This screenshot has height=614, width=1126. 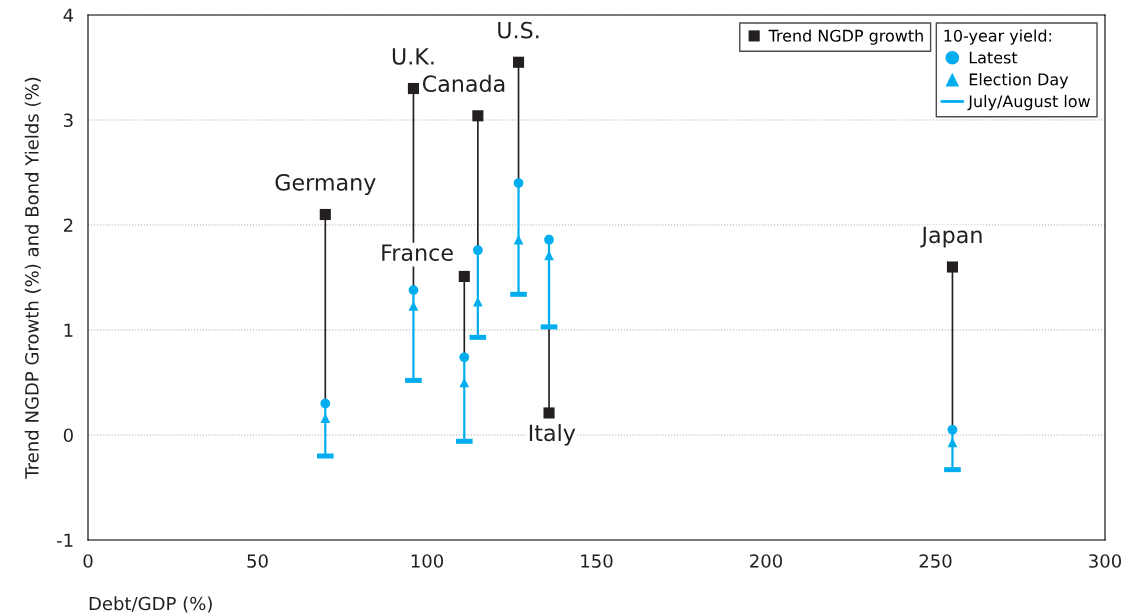 What do you see at coordinates (68, 330) in the screenshot?
I see `y-tick-label: 1` at bounding box center [68, 330].